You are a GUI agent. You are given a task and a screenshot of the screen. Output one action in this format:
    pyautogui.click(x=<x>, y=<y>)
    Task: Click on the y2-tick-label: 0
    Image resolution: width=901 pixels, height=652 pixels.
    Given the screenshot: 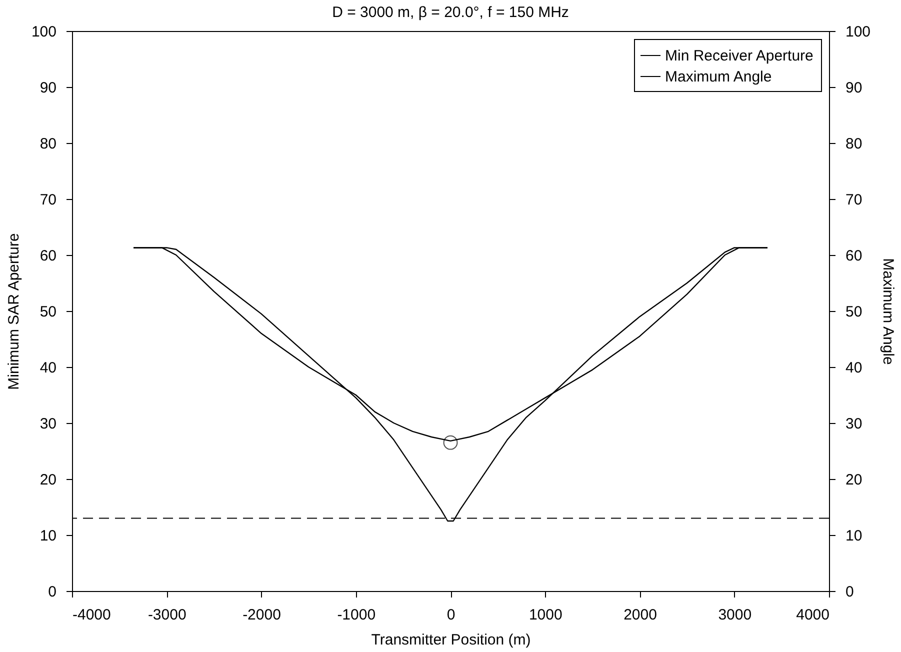 What is the action you would take?
    pyautogui.click(x=850, y=592)
    